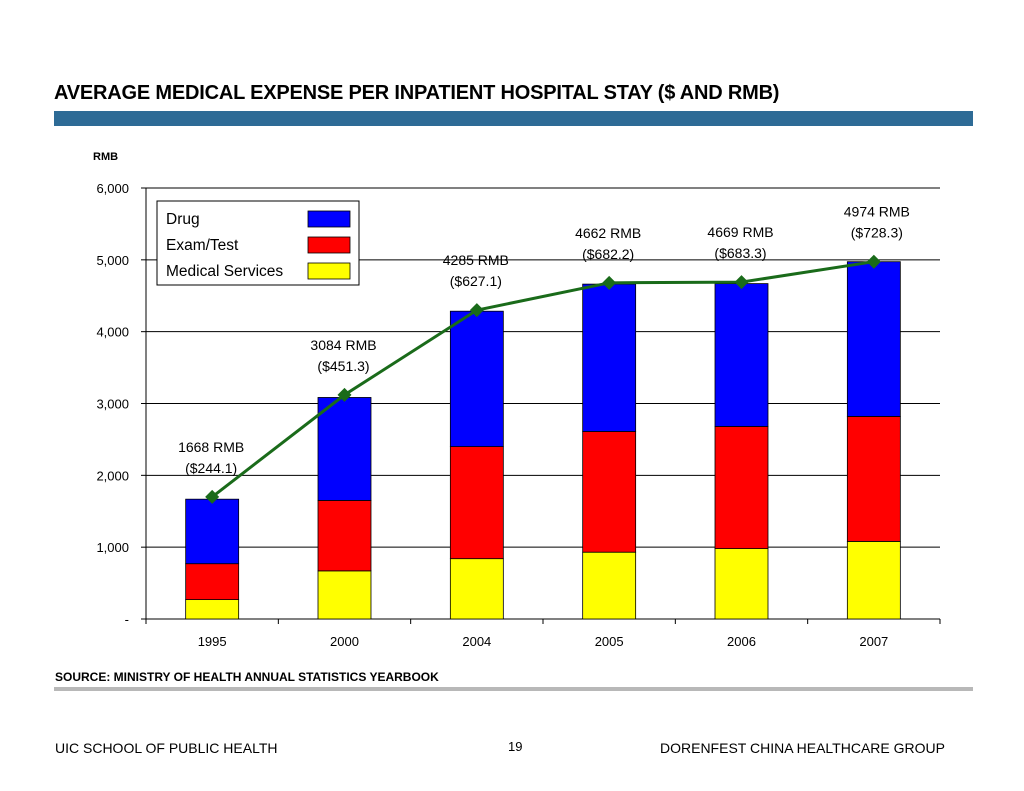 This screenshot has width=1024, height=791. What do you see at coordinates (476, 641) in the screenshot?
I see `x-tick-label: 2004` at bounding box center [476, 641].